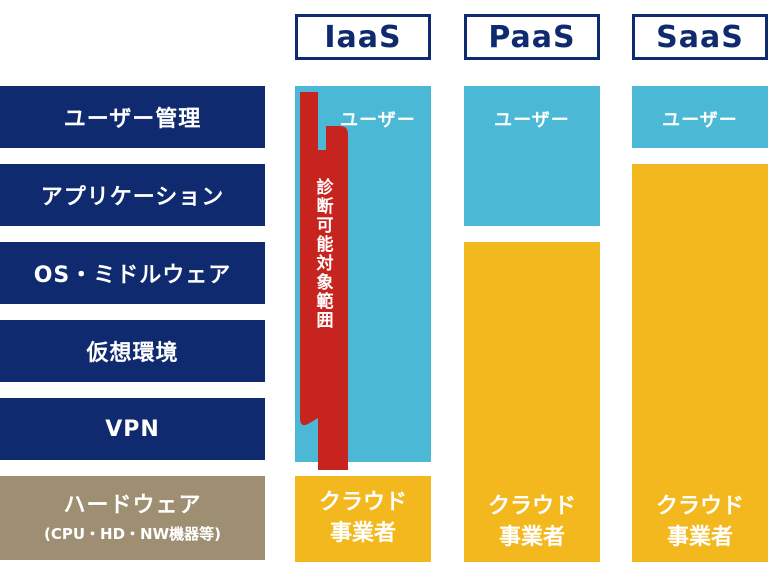 Image resolution: width=768 pixels, height=576 pixels. I want to click on layer-hardware: ハードウェア (CPU・HD・NW機器等), so click(132, 518).